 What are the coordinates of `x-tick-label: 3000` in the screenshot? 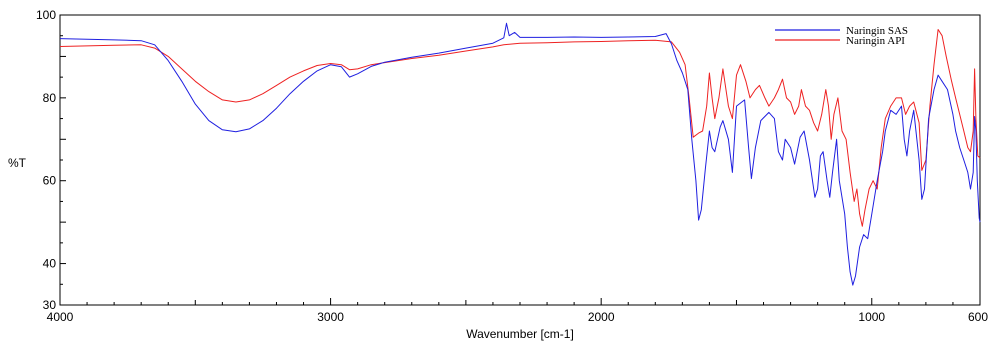 It's located at (330, 317).